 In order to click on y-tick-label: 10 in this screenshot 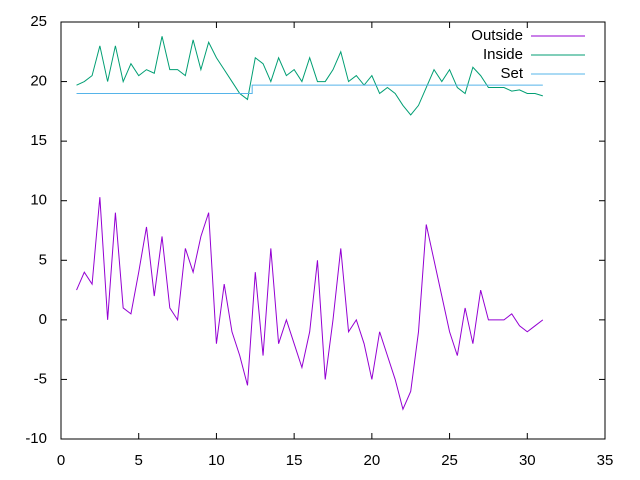, I will do `click(38, 200)`.